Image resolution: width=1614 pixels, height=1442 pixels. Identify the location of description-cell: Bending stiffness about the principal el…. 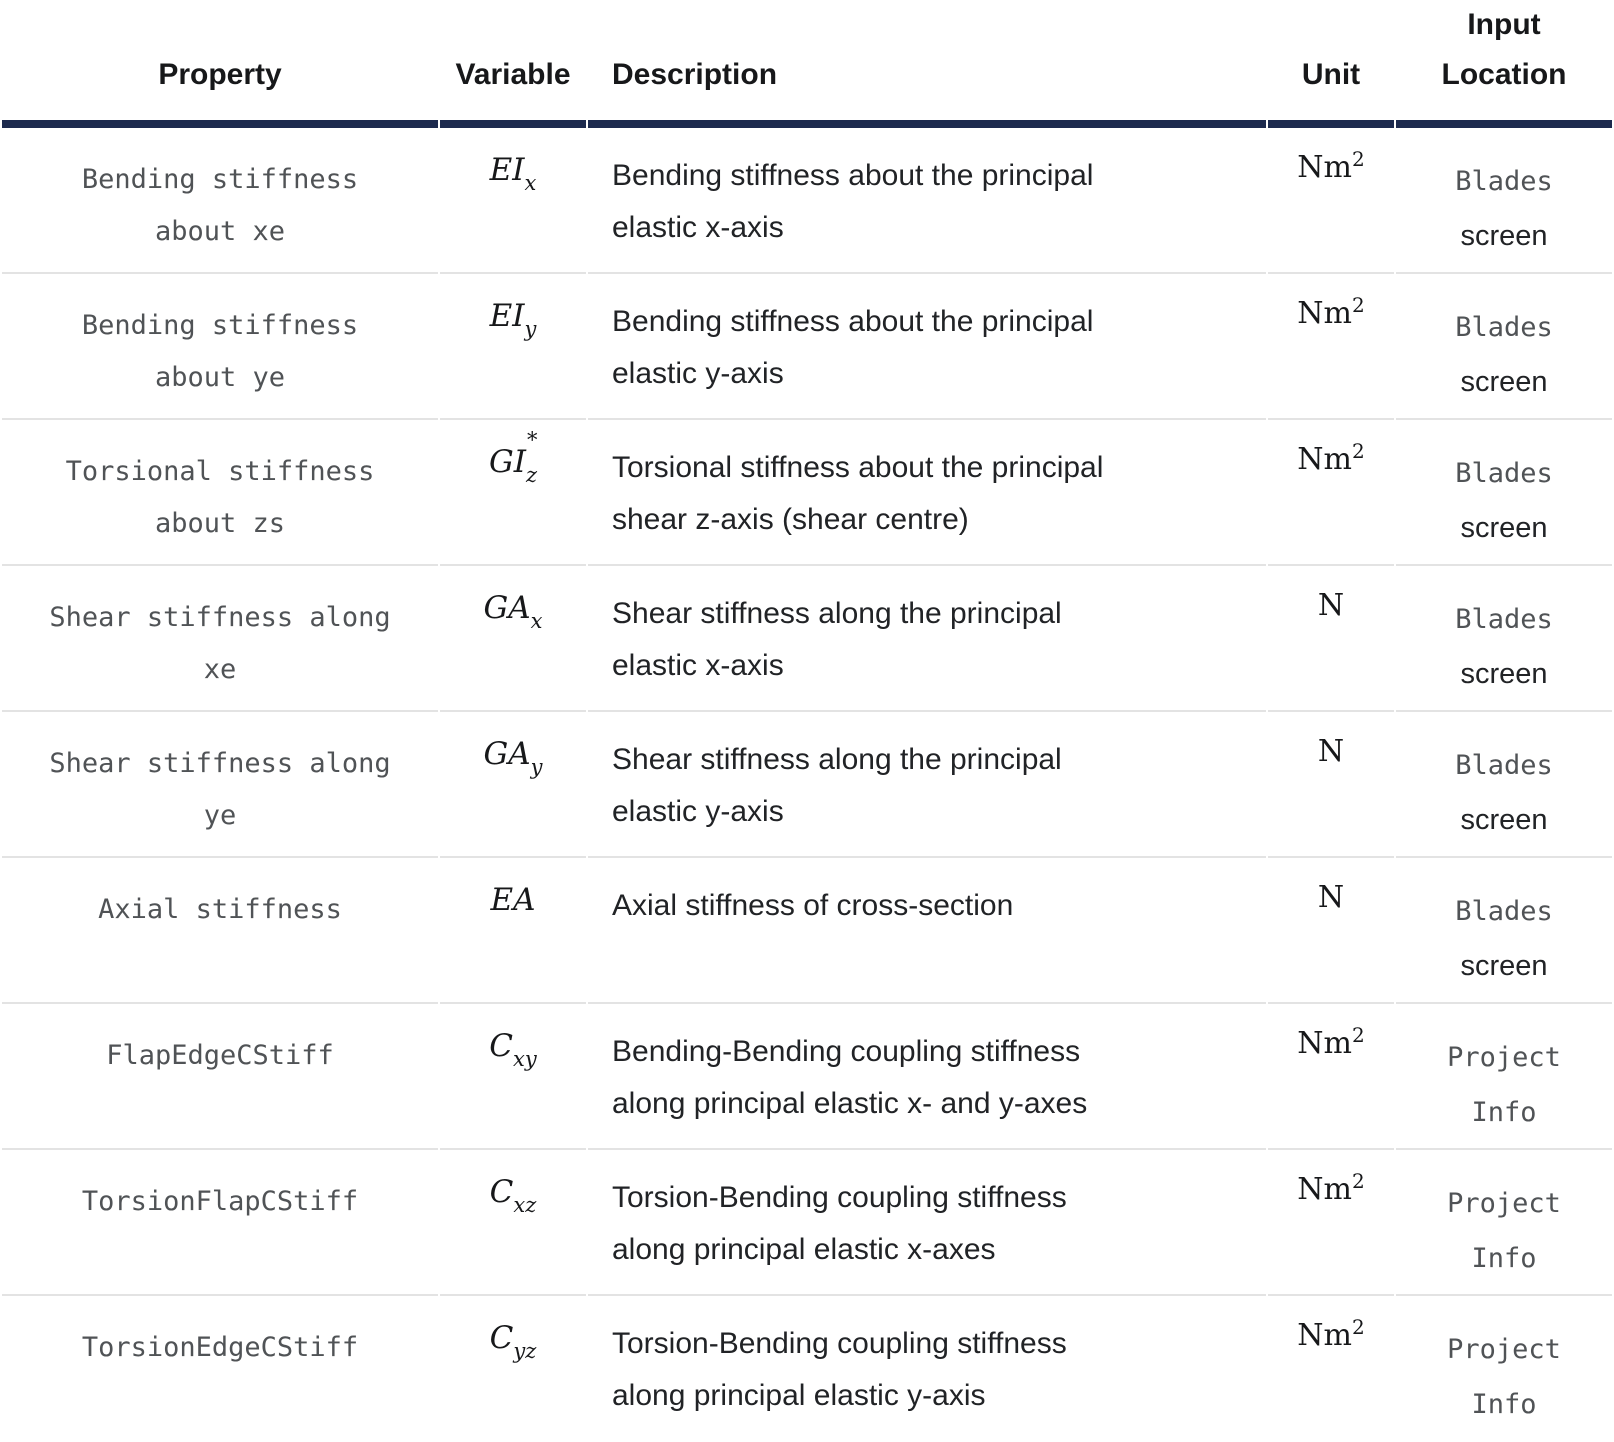
(927, 347).